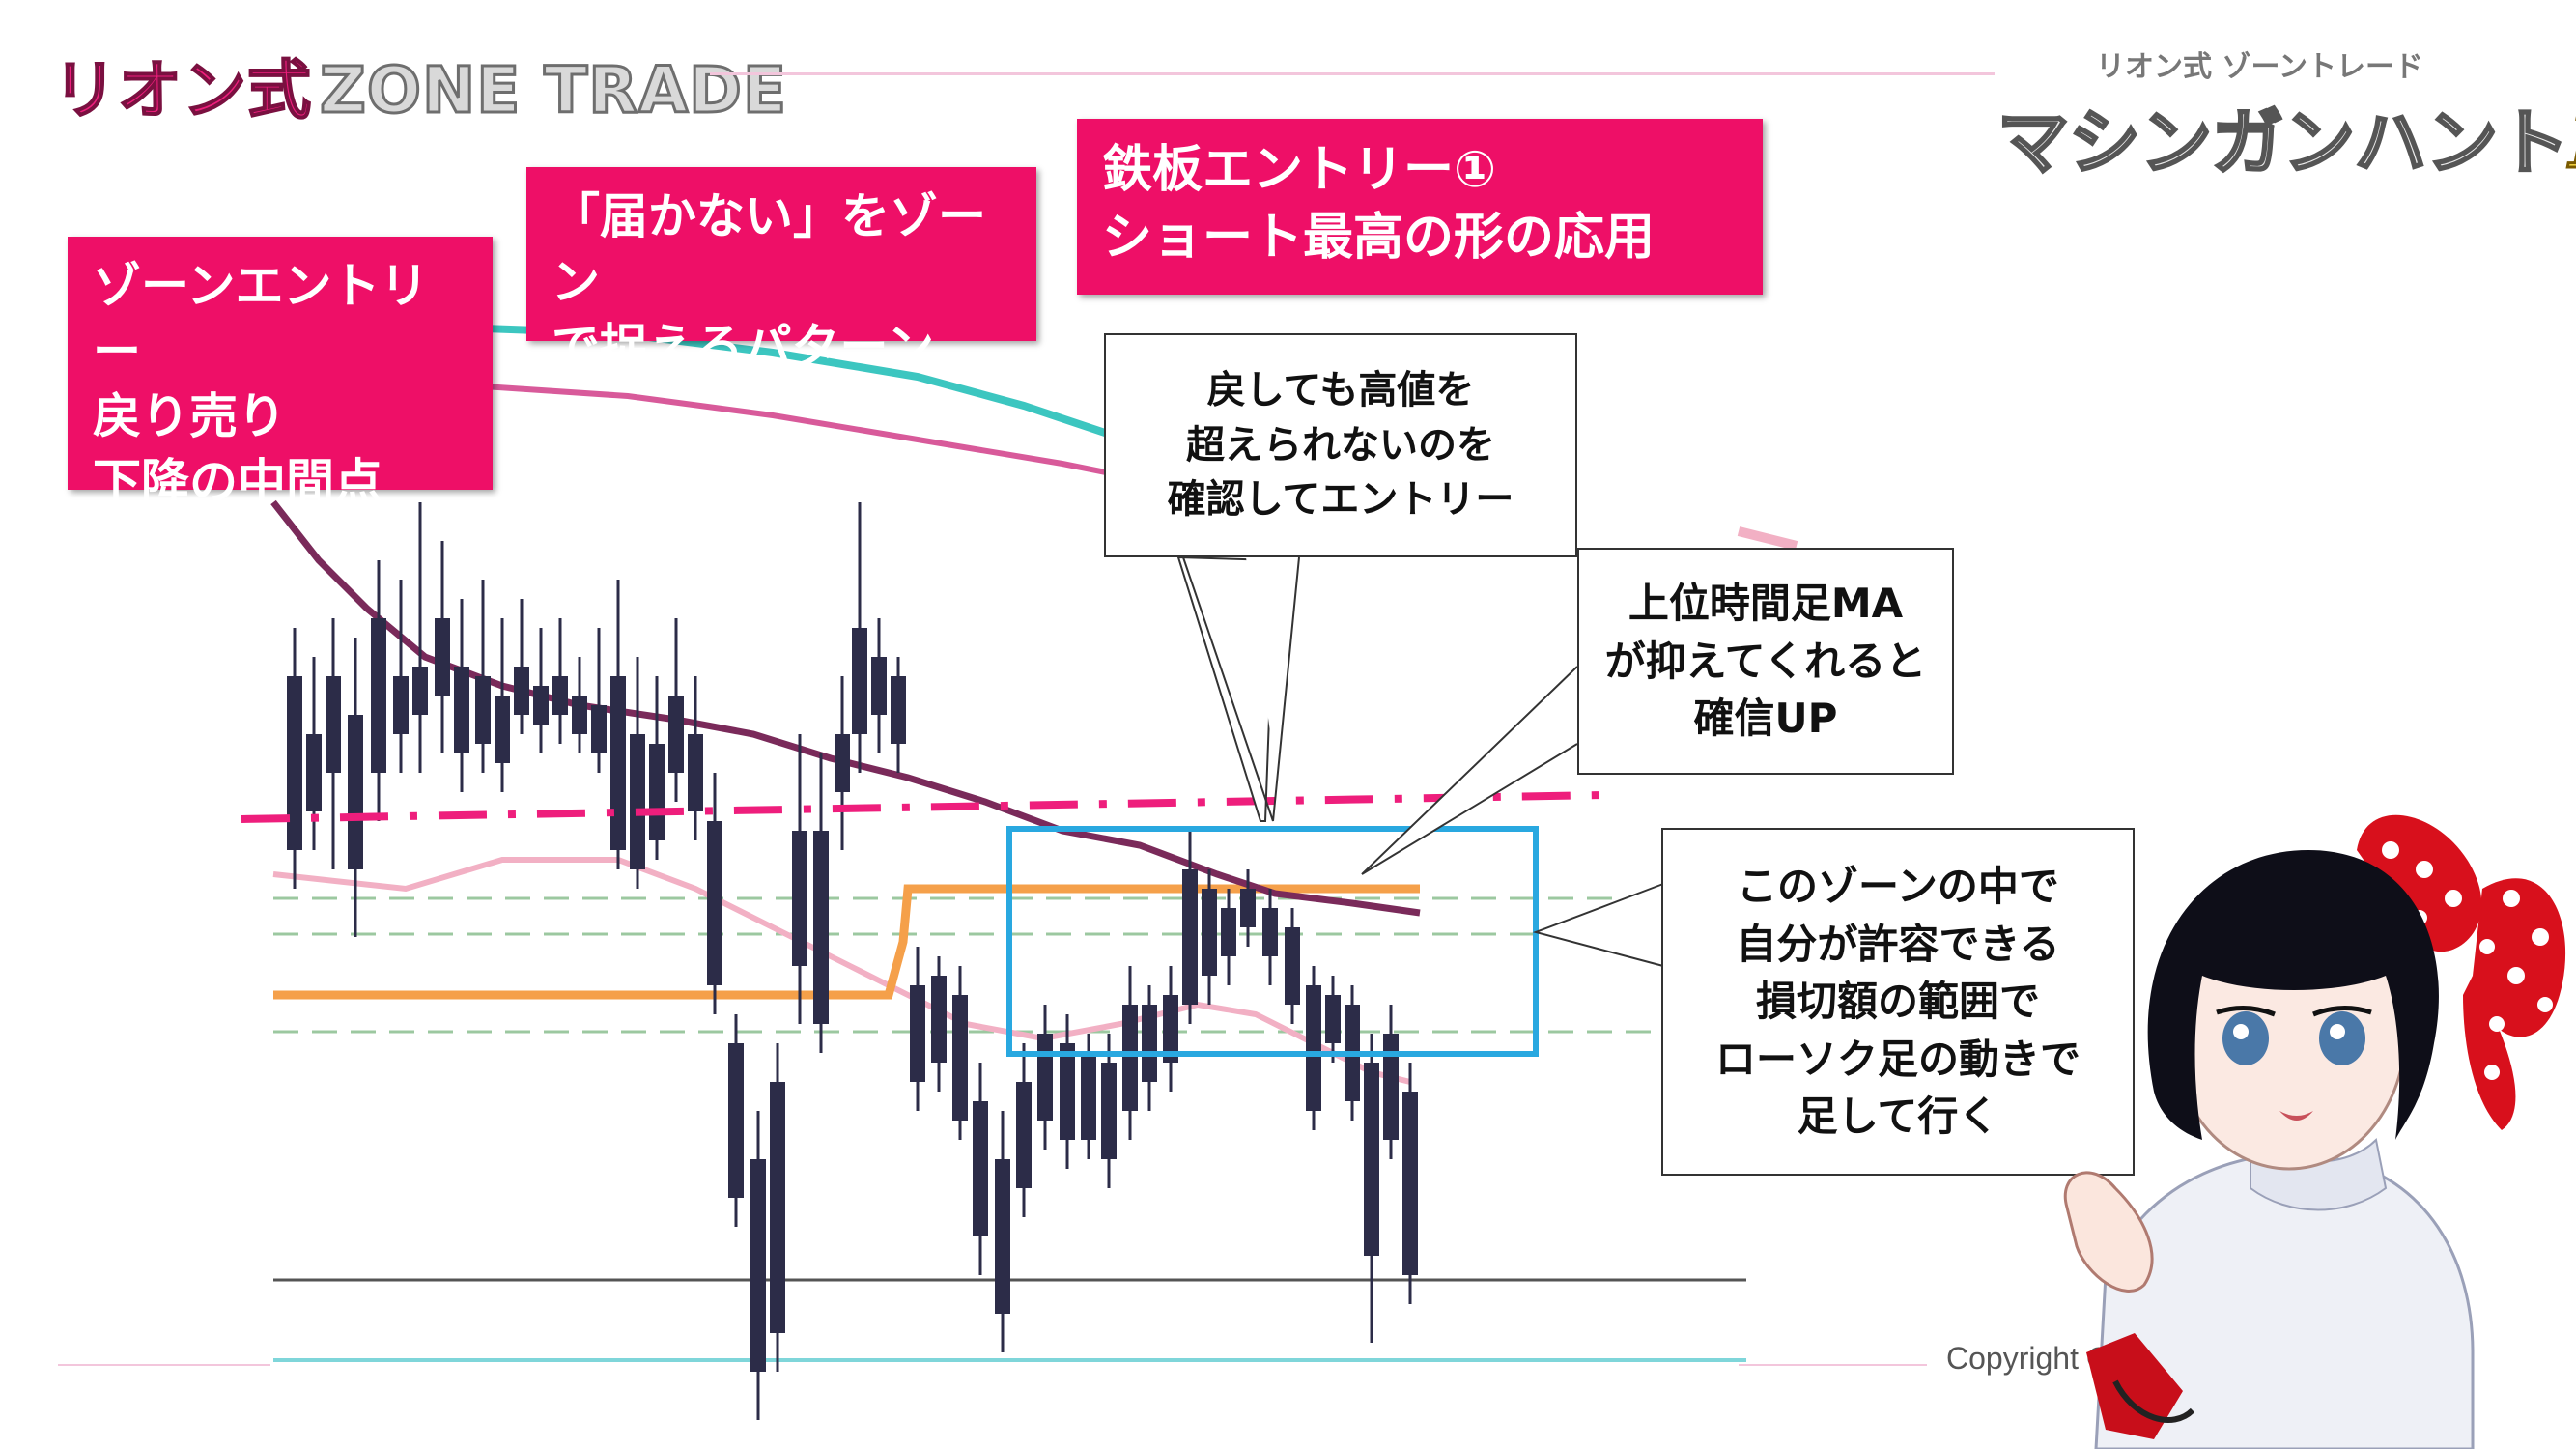 The image size is (2576, 1449). I want to click on callout1-tail-fill, so click(1272, 679).